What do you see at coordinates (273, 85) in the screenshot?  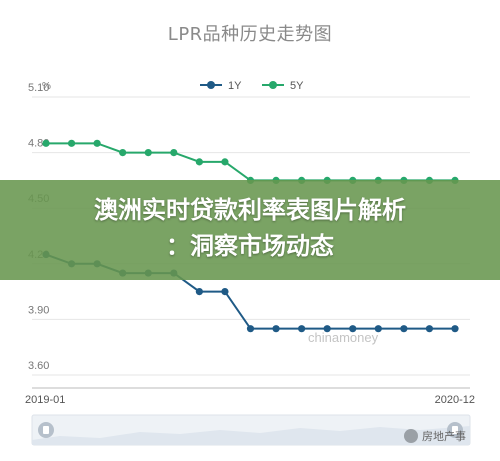 I see `legend-marker-5Y` at bounding box center [273, 85].